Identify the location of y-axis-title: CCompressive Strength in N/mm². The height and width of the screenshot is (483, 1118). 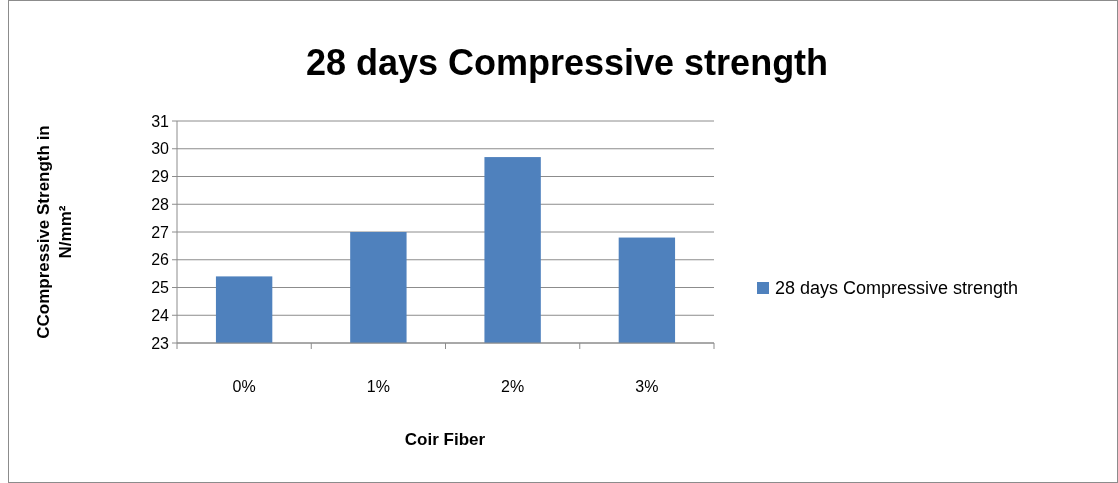
(54, 232).